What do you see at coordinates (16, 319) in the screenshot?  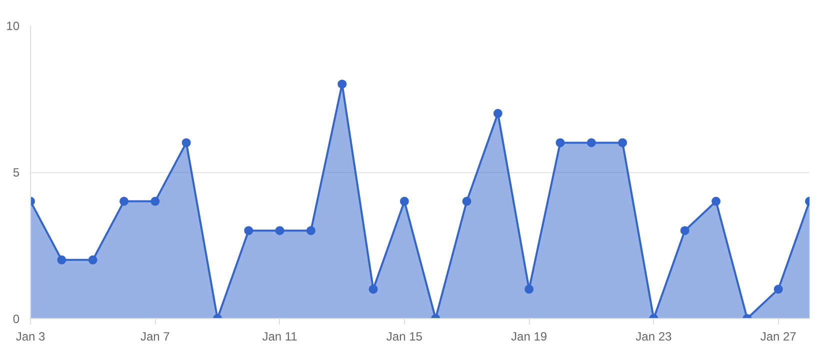 I see `y-tick-label: 0` at bounding box center [16, 319].